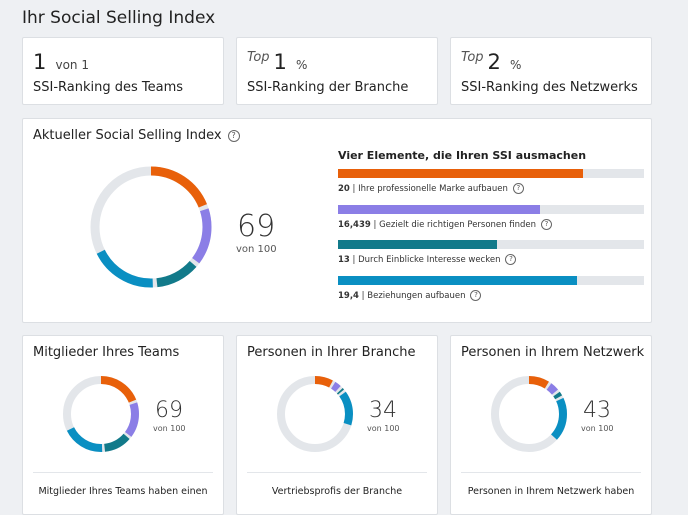 This screenshot has height=515, width=688. Describe the element at coordinates (348, 296) in the screenshot. I see `element-value: 19,4` at that location.